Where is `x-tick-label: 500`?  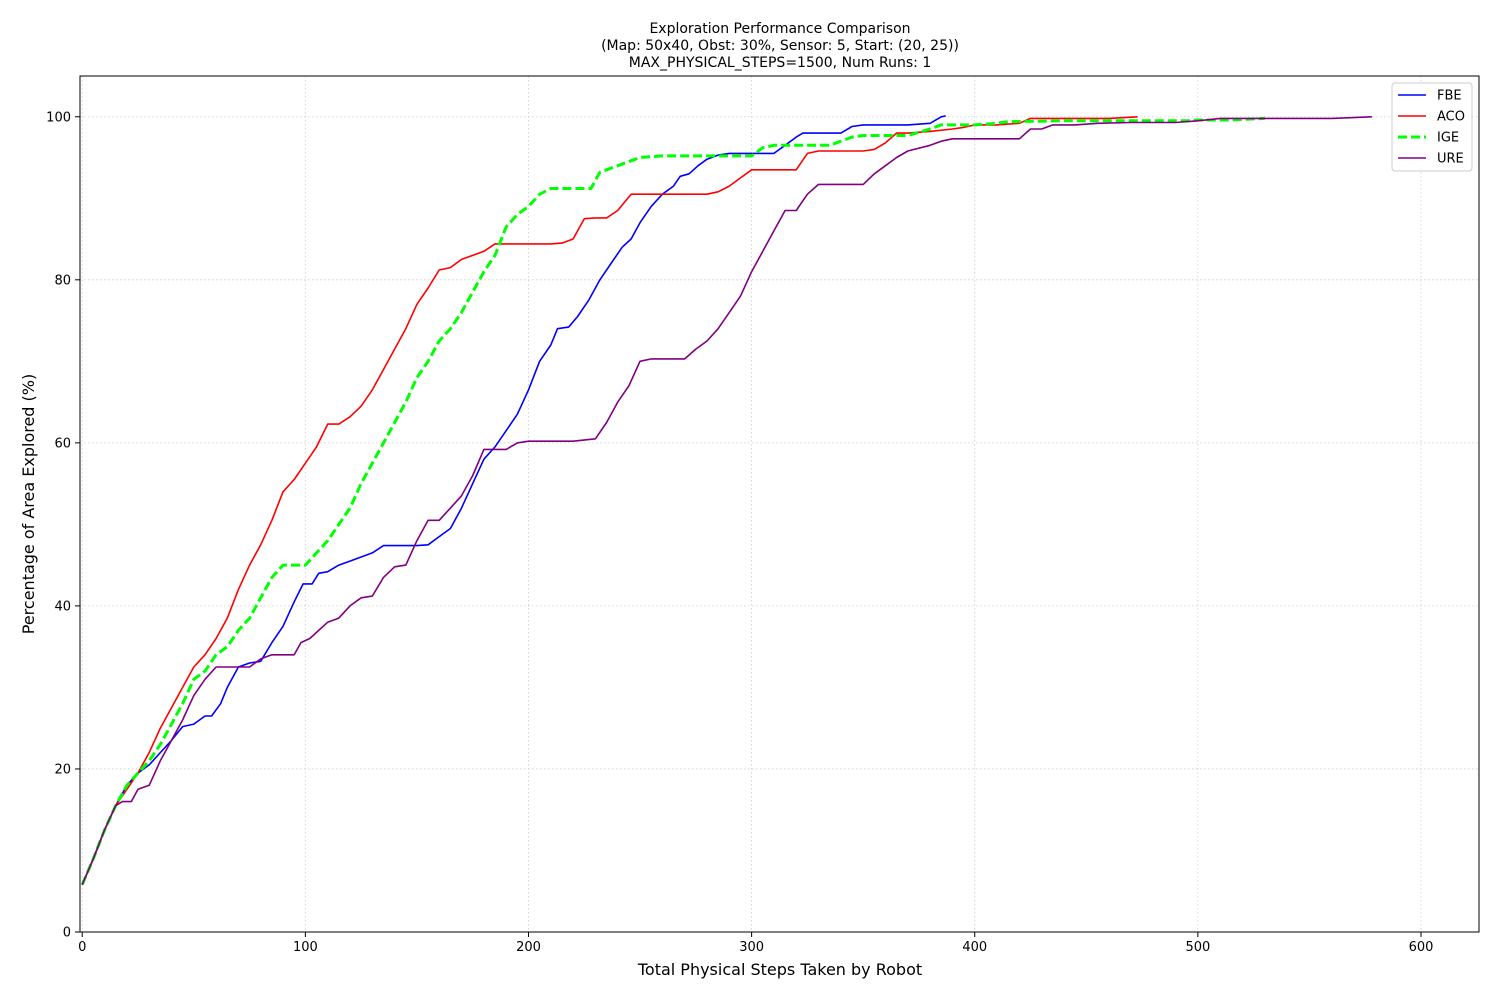
x-tick-label: 500 is located at coordinates (1197, 947).